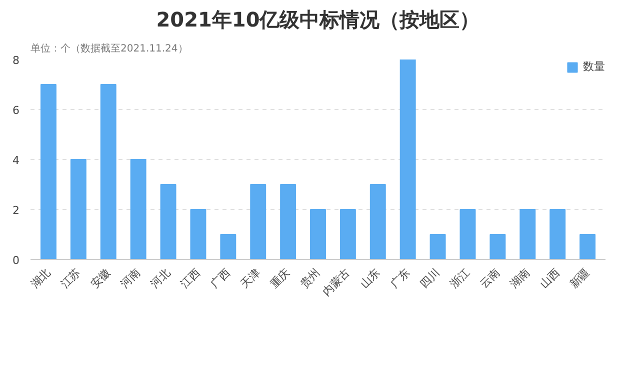  What do you see at coordinates (16, 210) in the screenshot?
I see `y-tick-label: 2` at bounding box center [16, 210].